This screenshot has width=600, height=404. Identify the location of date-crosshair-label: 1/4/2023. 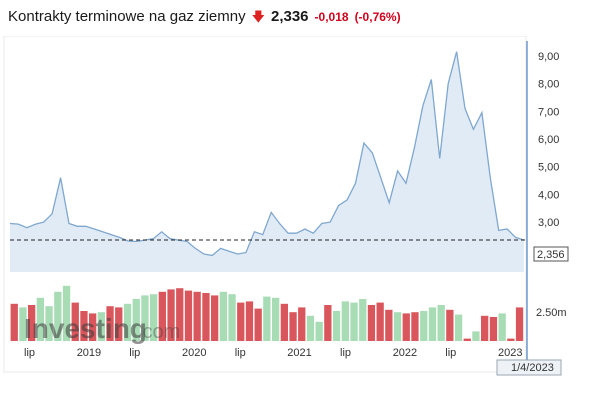
(532, 368).